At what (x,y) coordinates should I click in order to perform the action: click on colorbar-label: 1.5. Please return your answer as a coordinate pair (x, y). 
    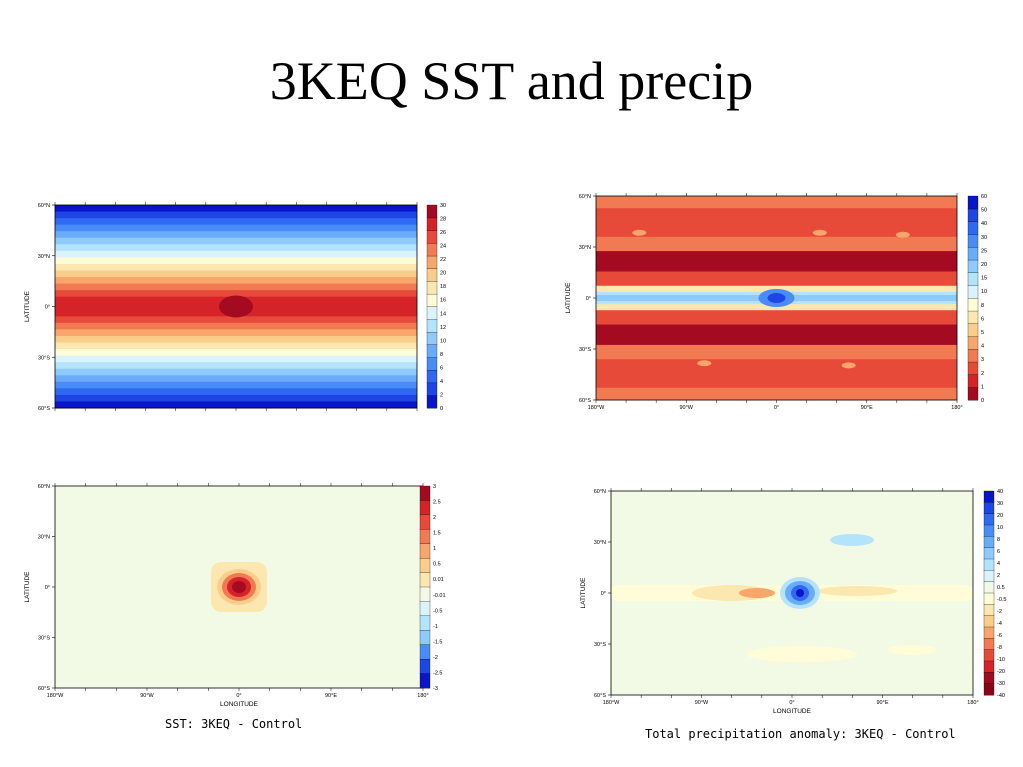
    Looking at the image, I should click on (437, 534).